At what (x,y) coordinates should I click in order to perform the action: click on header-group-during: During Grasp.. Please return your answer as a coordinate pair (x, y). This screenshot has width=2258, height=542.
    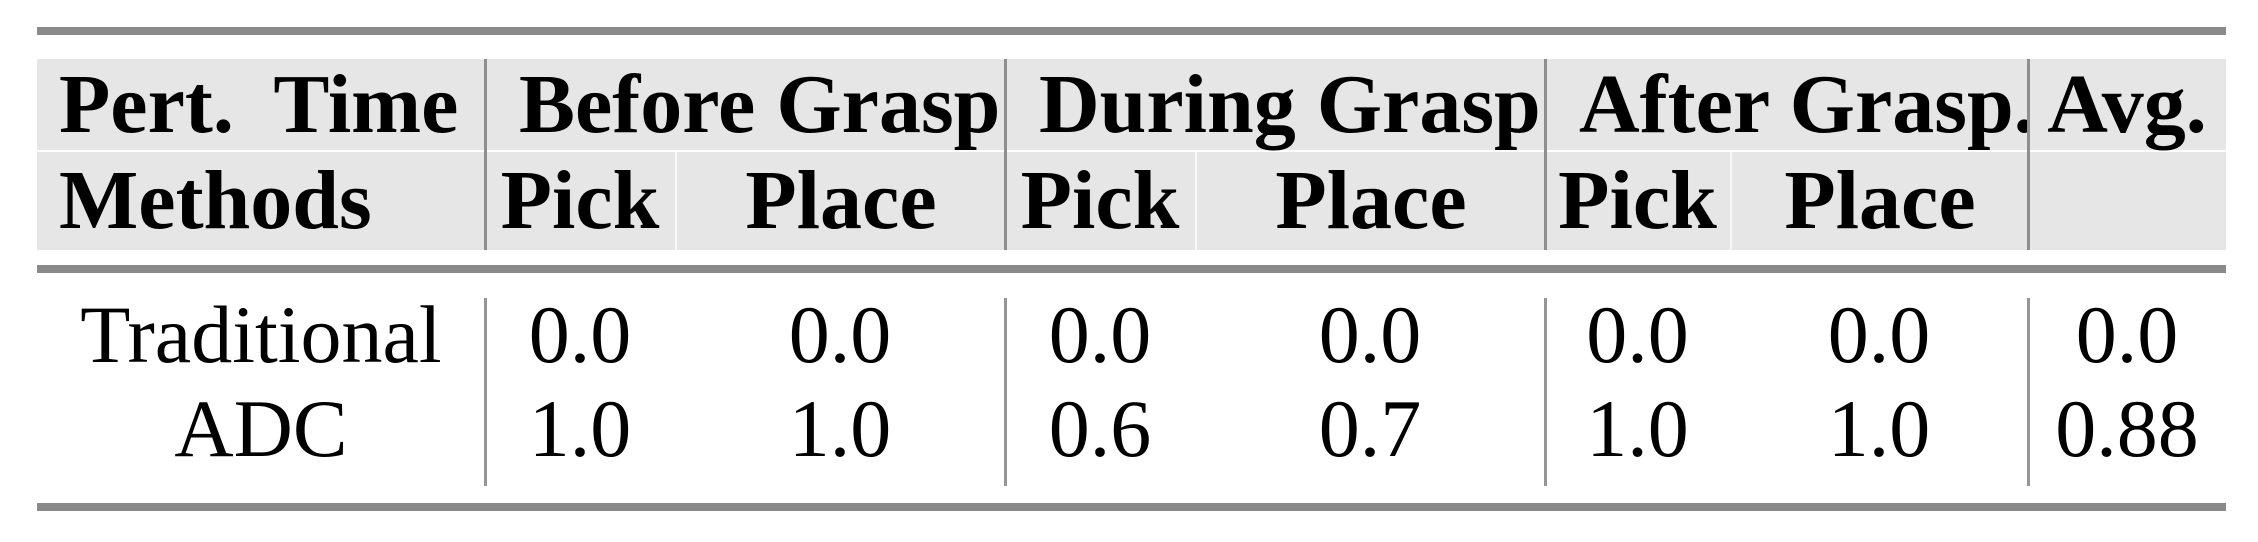
    Looking at the image, I should click on (1283, 104).